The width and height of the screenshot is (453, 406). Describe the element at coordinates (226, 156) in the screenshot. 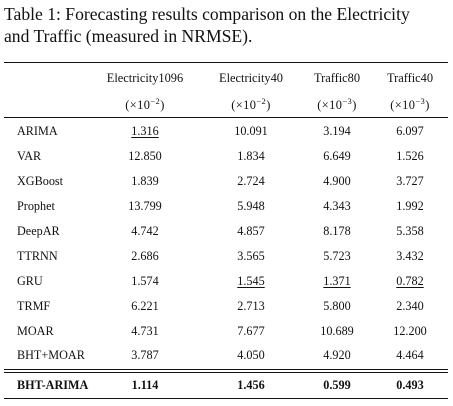

I see `table-row: VAR 12.850 1.834 6.649 1.526` at that location.